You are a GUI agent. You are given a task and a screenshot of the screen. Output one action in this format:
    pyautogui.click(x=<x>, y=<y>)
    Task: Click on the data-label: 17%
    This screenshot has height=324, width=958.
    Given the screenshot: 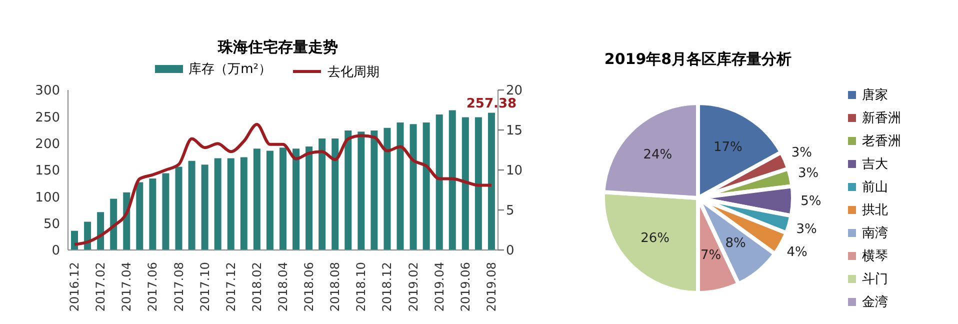 What is the action you would take?
    pyautogui.click(x=728, y=147)
    